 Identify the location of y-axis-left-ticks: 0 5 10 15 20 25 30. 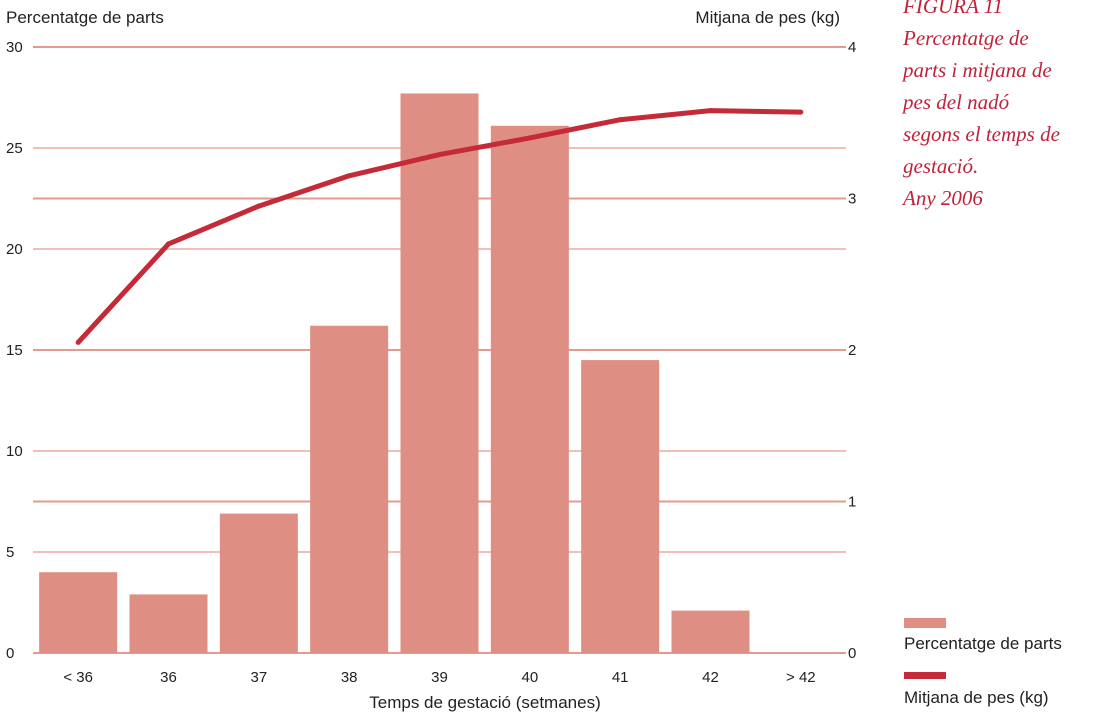
(14, 350).